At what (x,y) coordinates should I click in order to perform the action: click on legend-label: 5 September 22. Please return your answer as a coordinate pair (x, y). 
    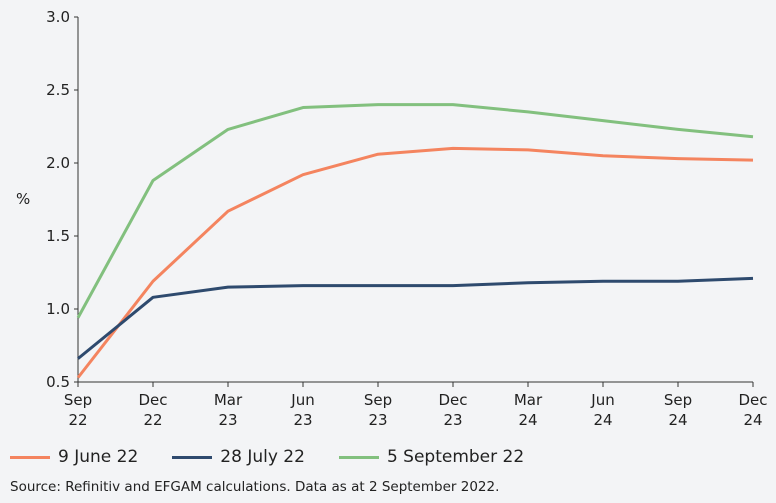
    Looking at the image, I should click on (455, 457).